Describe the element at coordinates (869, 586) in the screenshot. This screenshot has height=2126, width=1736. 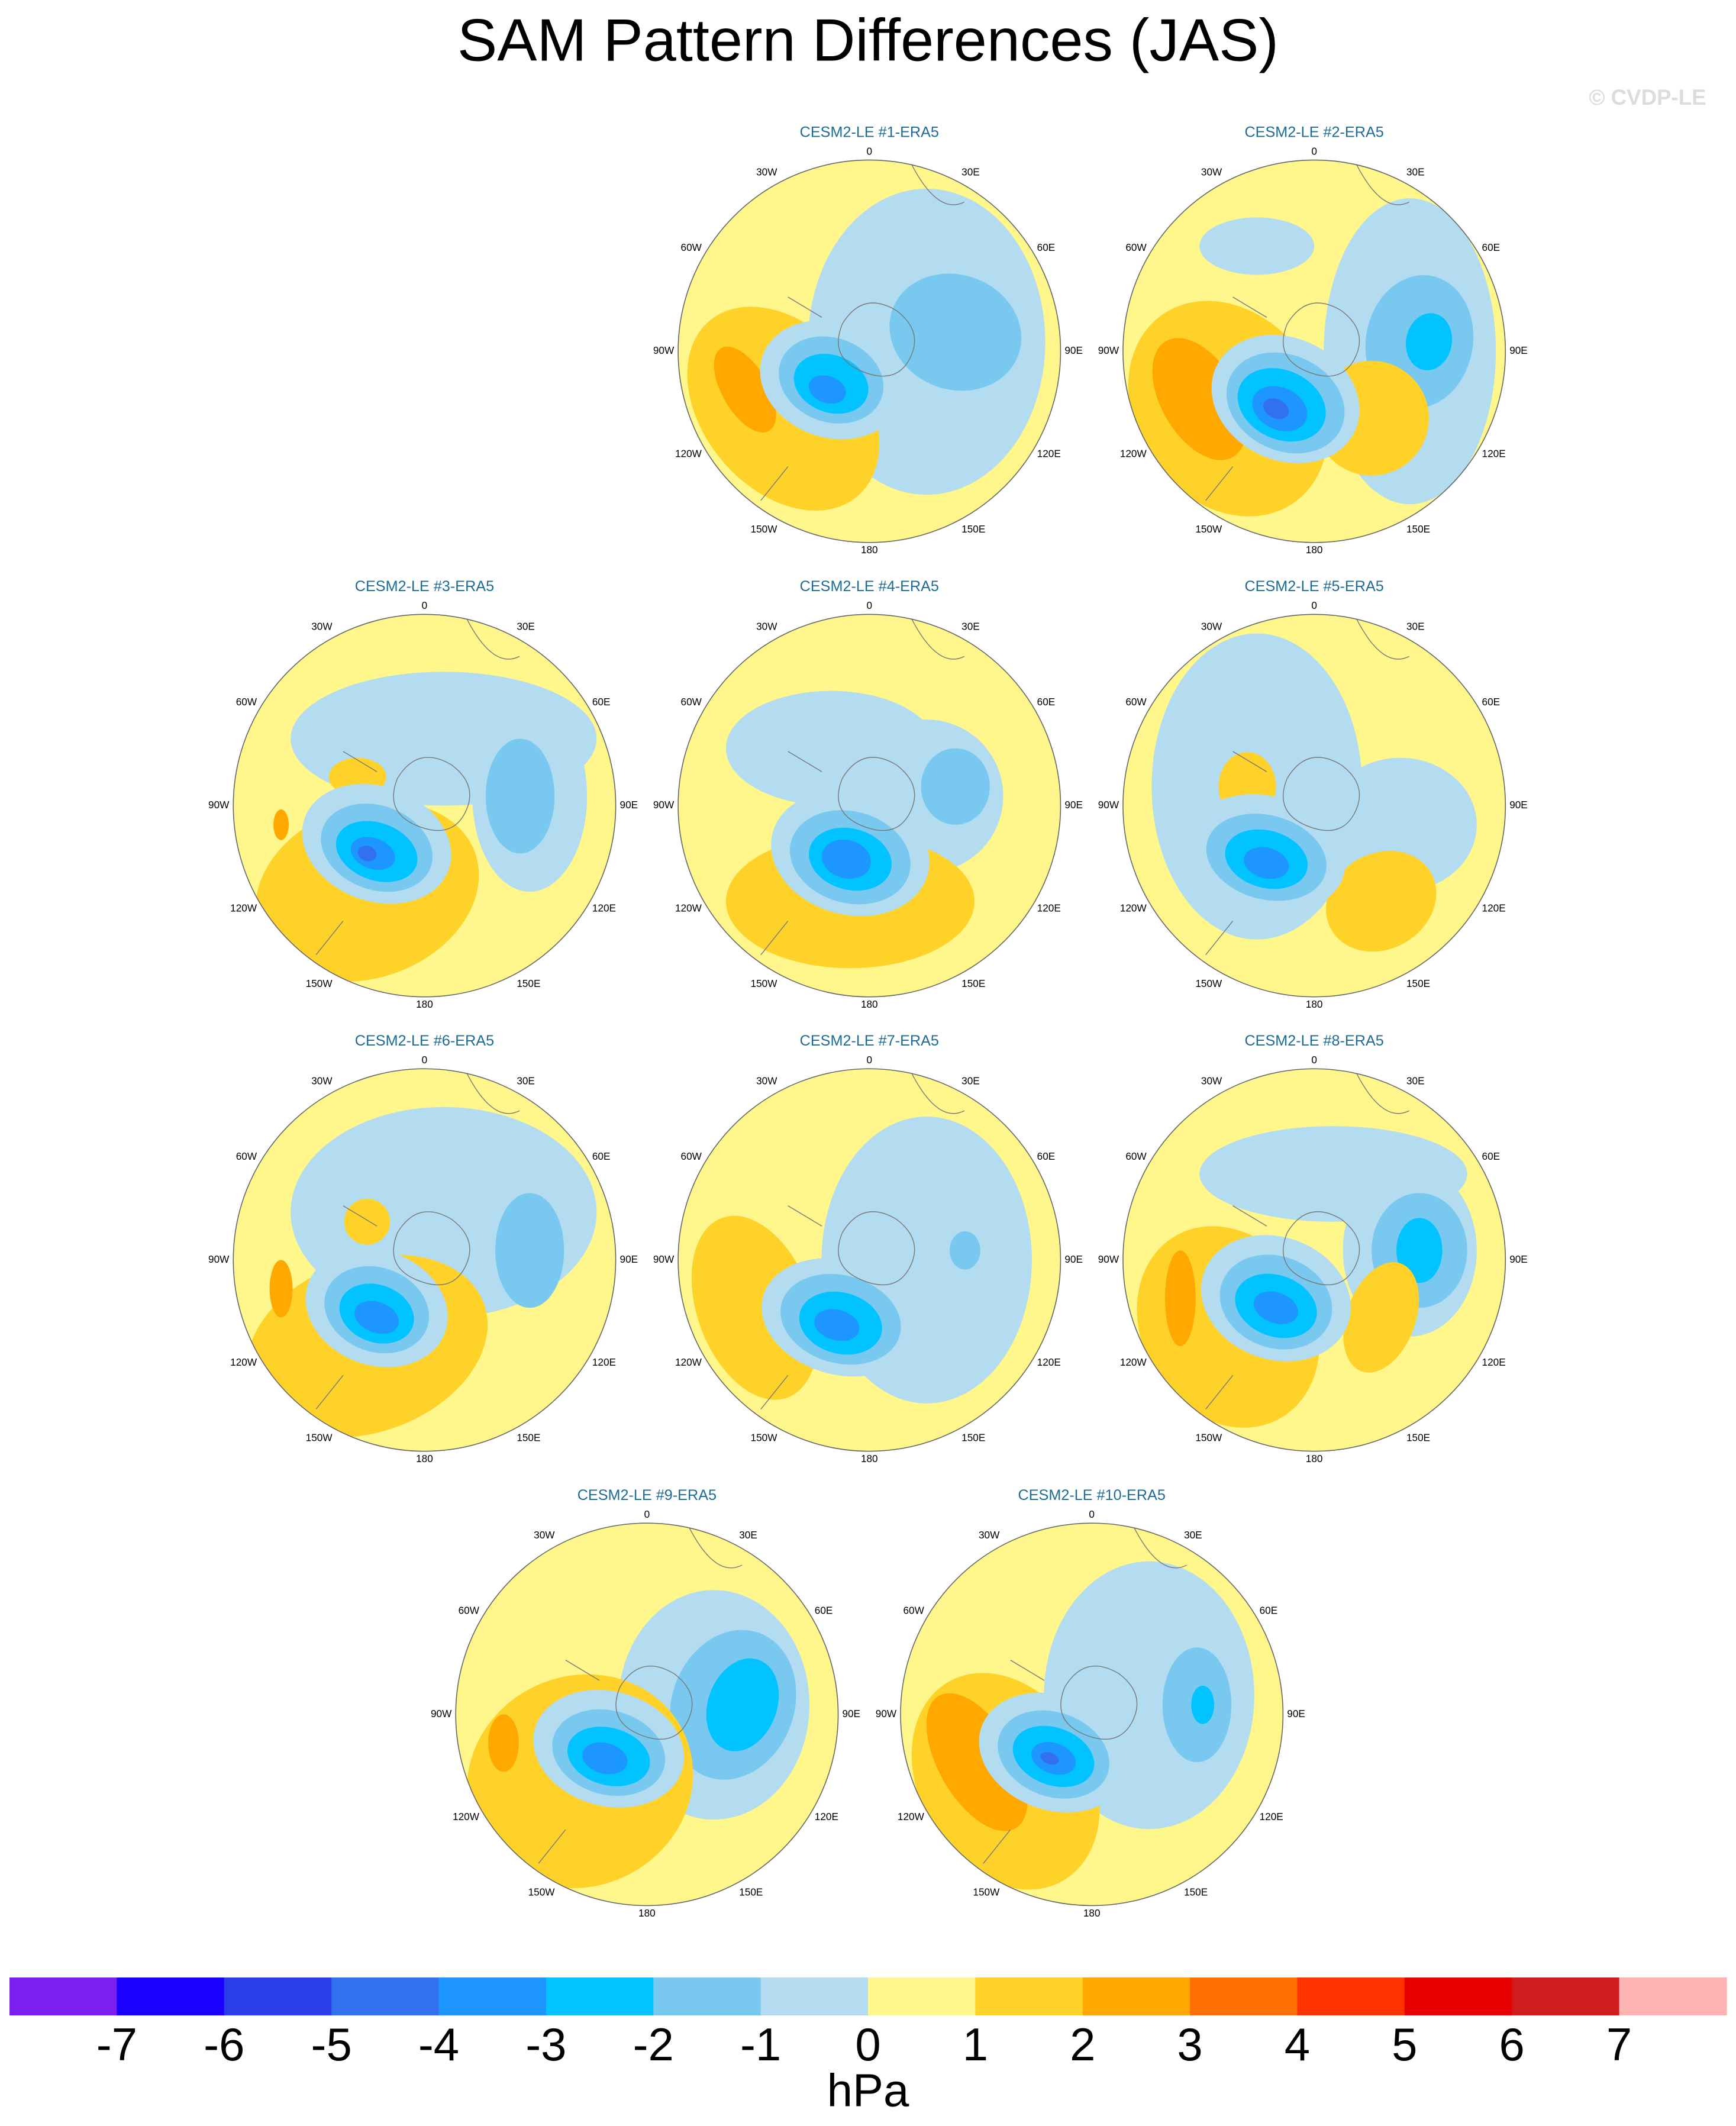
I see `panel-title: CESM2-LE #4-ERA5` at that location.